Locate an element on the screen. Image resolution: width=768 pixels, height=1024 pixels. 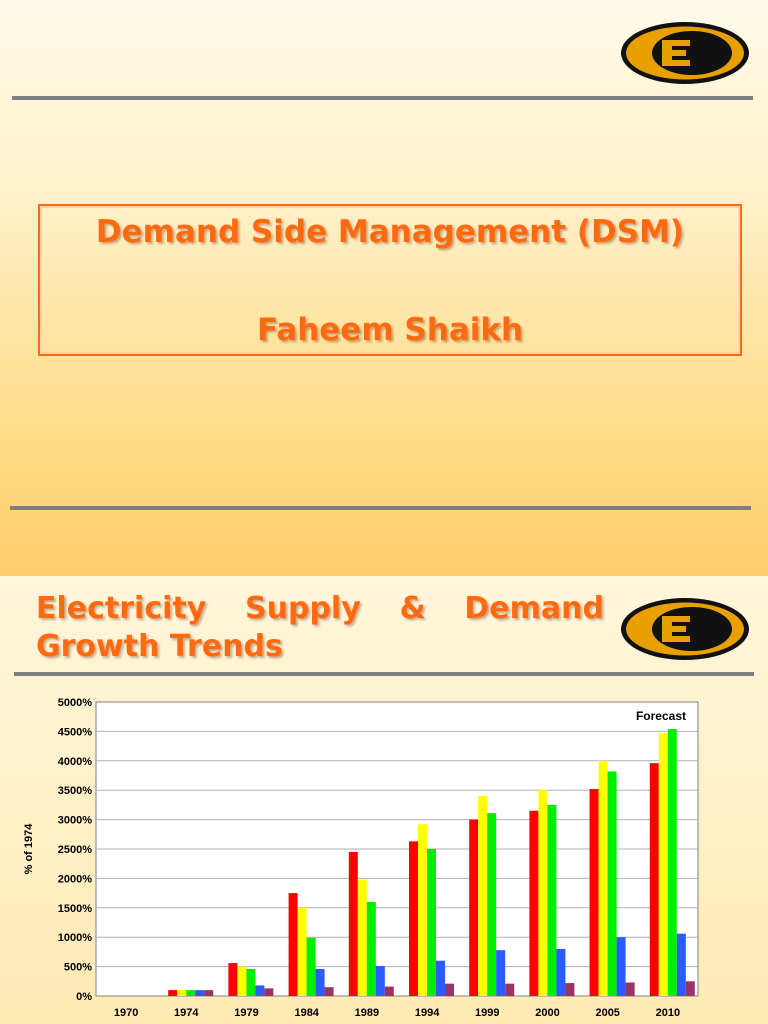
title-line-2: Growth Trends is located at coordinates (159, 646).